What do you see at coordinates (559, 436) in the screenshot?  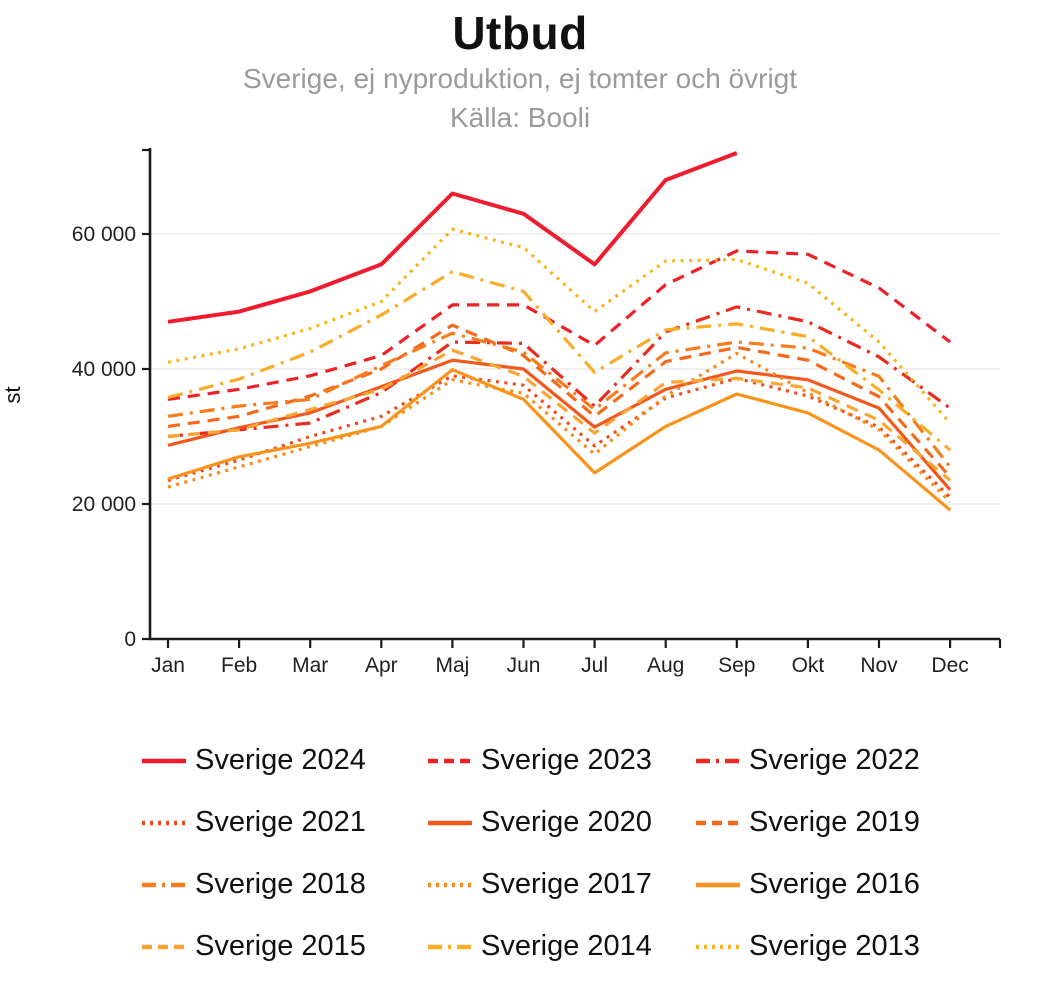 I see `series-line-sverige-2021` at bounding box center [559, 436].